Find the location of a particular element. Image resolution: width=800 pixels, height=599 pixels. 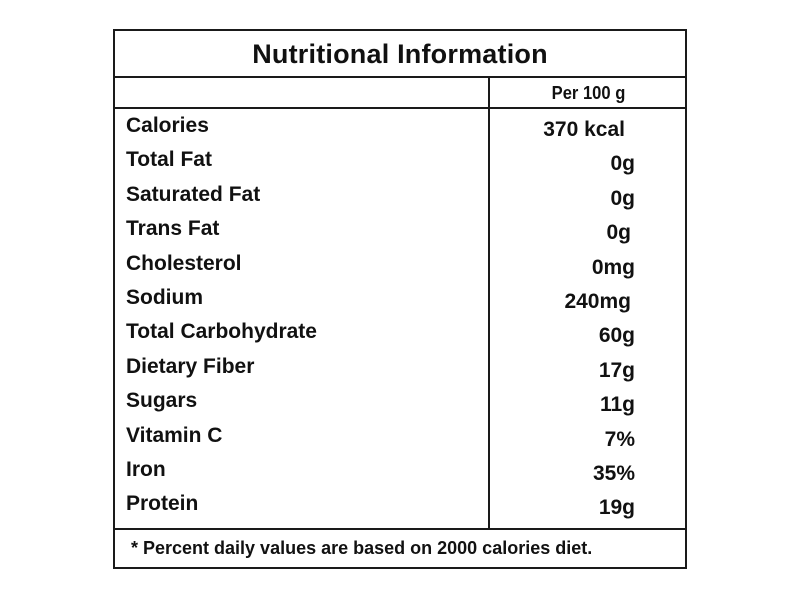

nutrient-value: 370 kcal is located at coordinates (584, 129).